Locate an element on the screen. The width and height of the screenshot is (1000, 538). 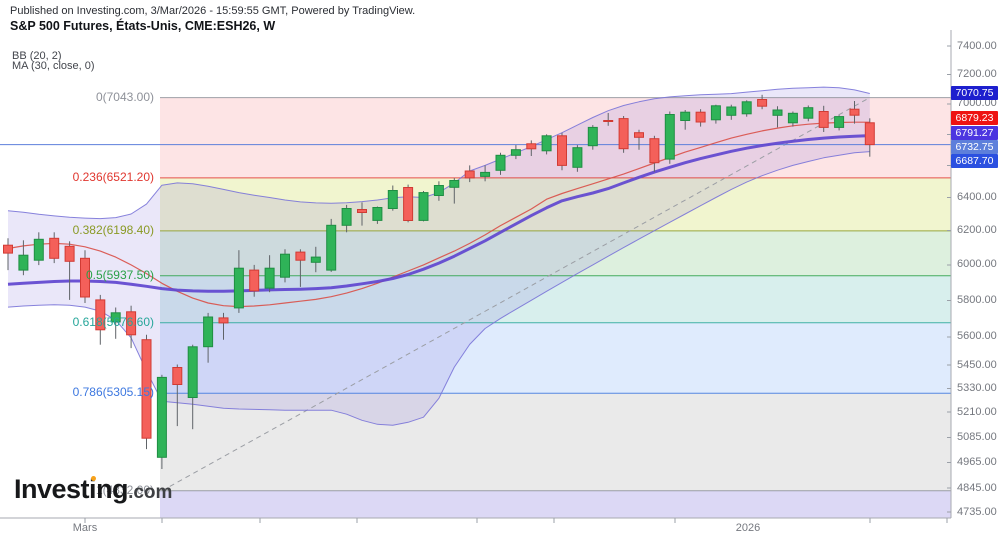
price-axis-label: 4845.00 is located at coordinates (977, 488).